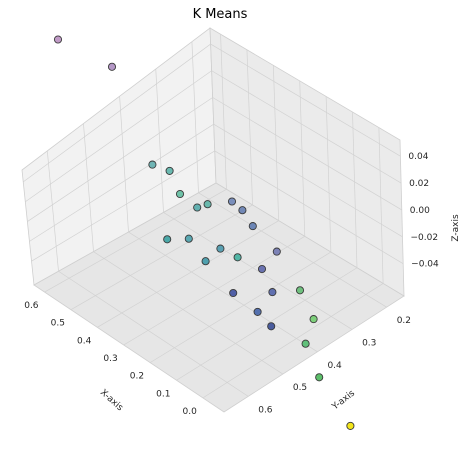 The width and height of the screenshot is (474, 462). Describe the element at coordinates (137, 377) in the screenshot. I see `x-tick-label: 0.2` at that location.